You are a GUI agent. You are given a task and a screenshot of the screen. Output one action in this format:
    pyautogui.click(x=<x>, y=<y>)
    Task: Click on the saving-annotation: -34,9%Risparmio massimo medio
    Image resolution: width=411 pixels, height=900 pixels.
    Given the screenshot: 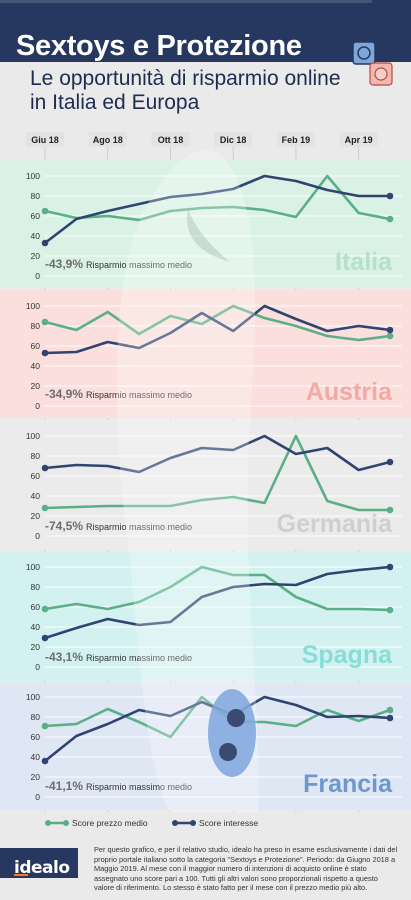 What is the action you would take?
    pyautogui.click(x=118, y=394)
    